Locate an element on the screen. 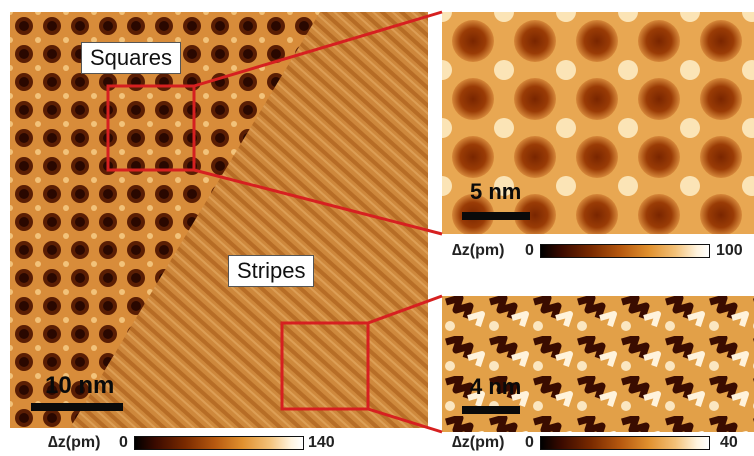  squares-colorbar-min: 0 is located at coordinates (529, 250).